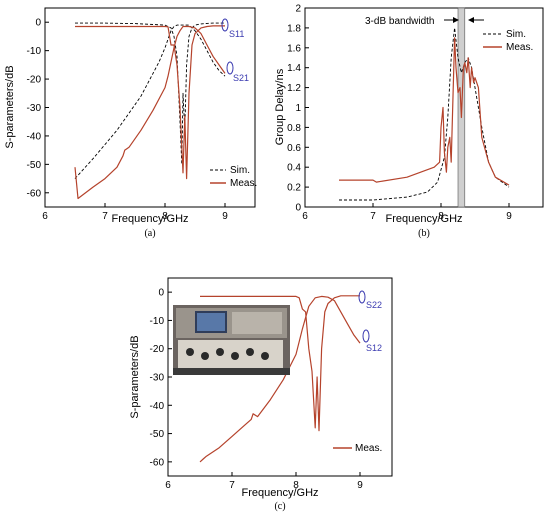 The width and height of the screenshot is (550, 512). Describe the element at coordinates (368, 448) in the screenshot. I see `legend-label-meas-c: Meas.` at that location.